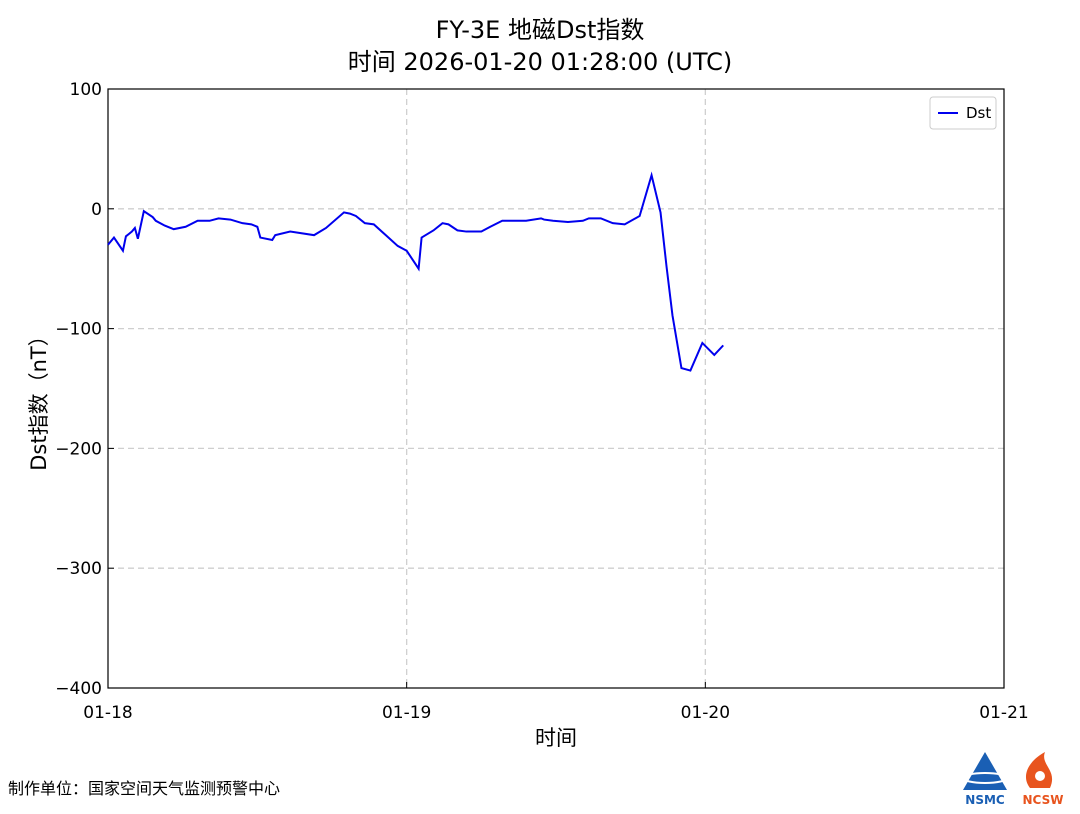  I want to click on y-tick-label: 100, so click(86, 90).